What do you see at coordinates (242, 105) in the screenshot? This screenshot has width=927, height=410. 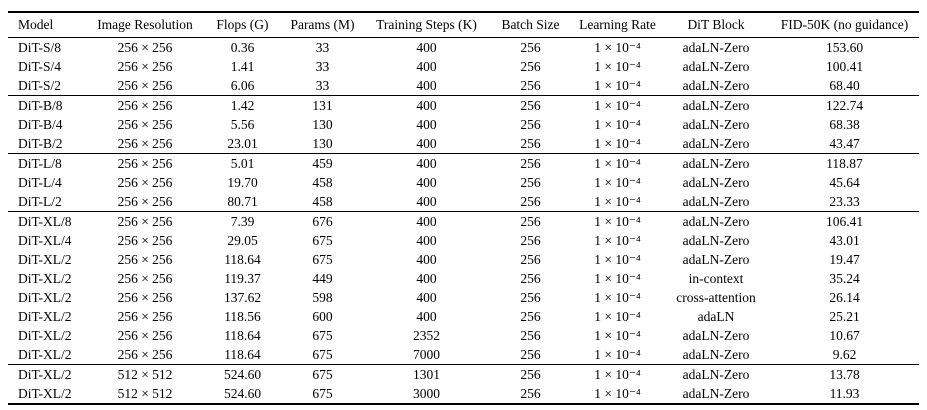 I see `table-cell-flops: 1.42` at bounding box center [242, 105].